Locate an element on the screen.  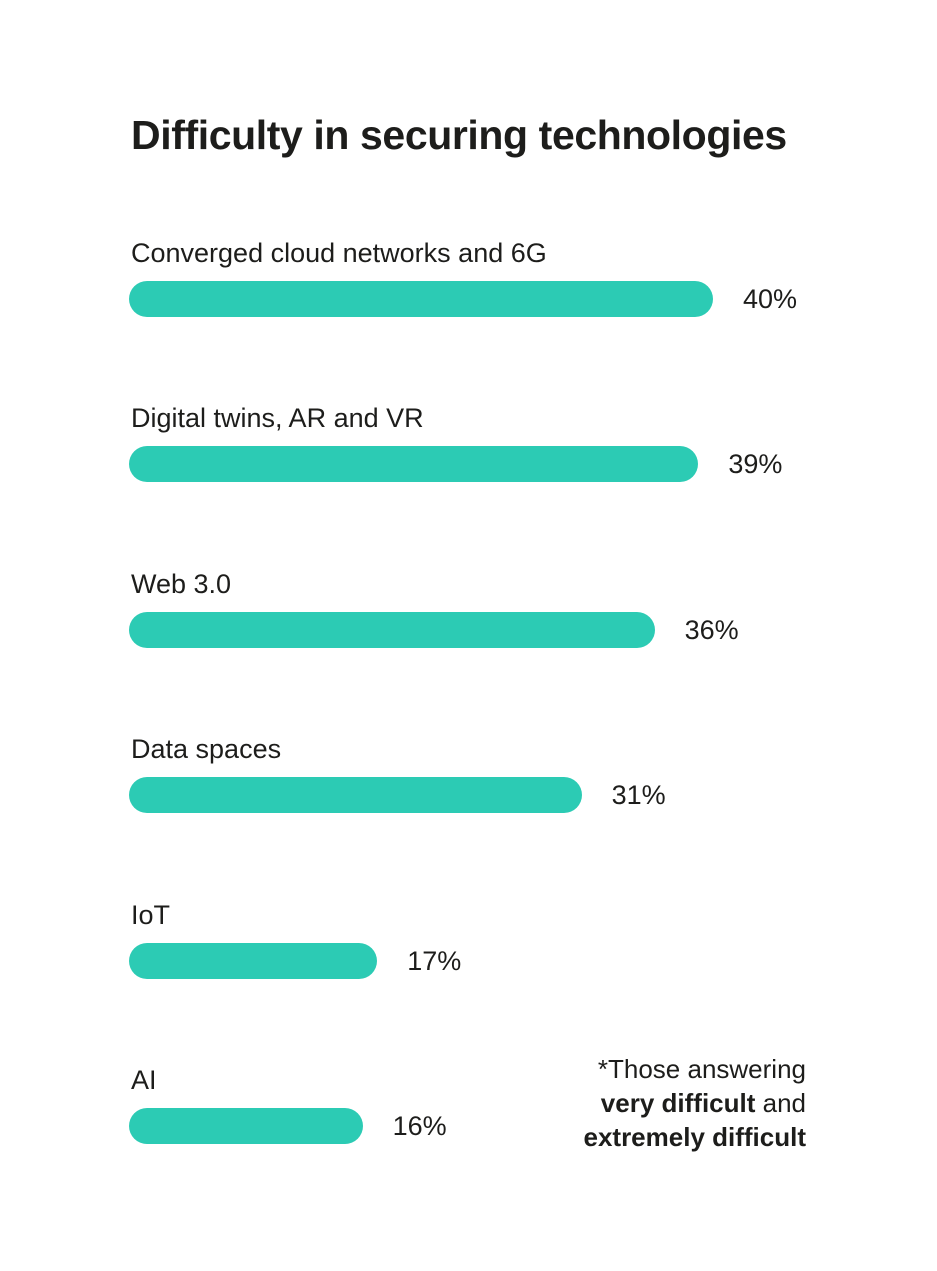
bar-row: Web 3.0 36% is located at coordinates (468, 617).